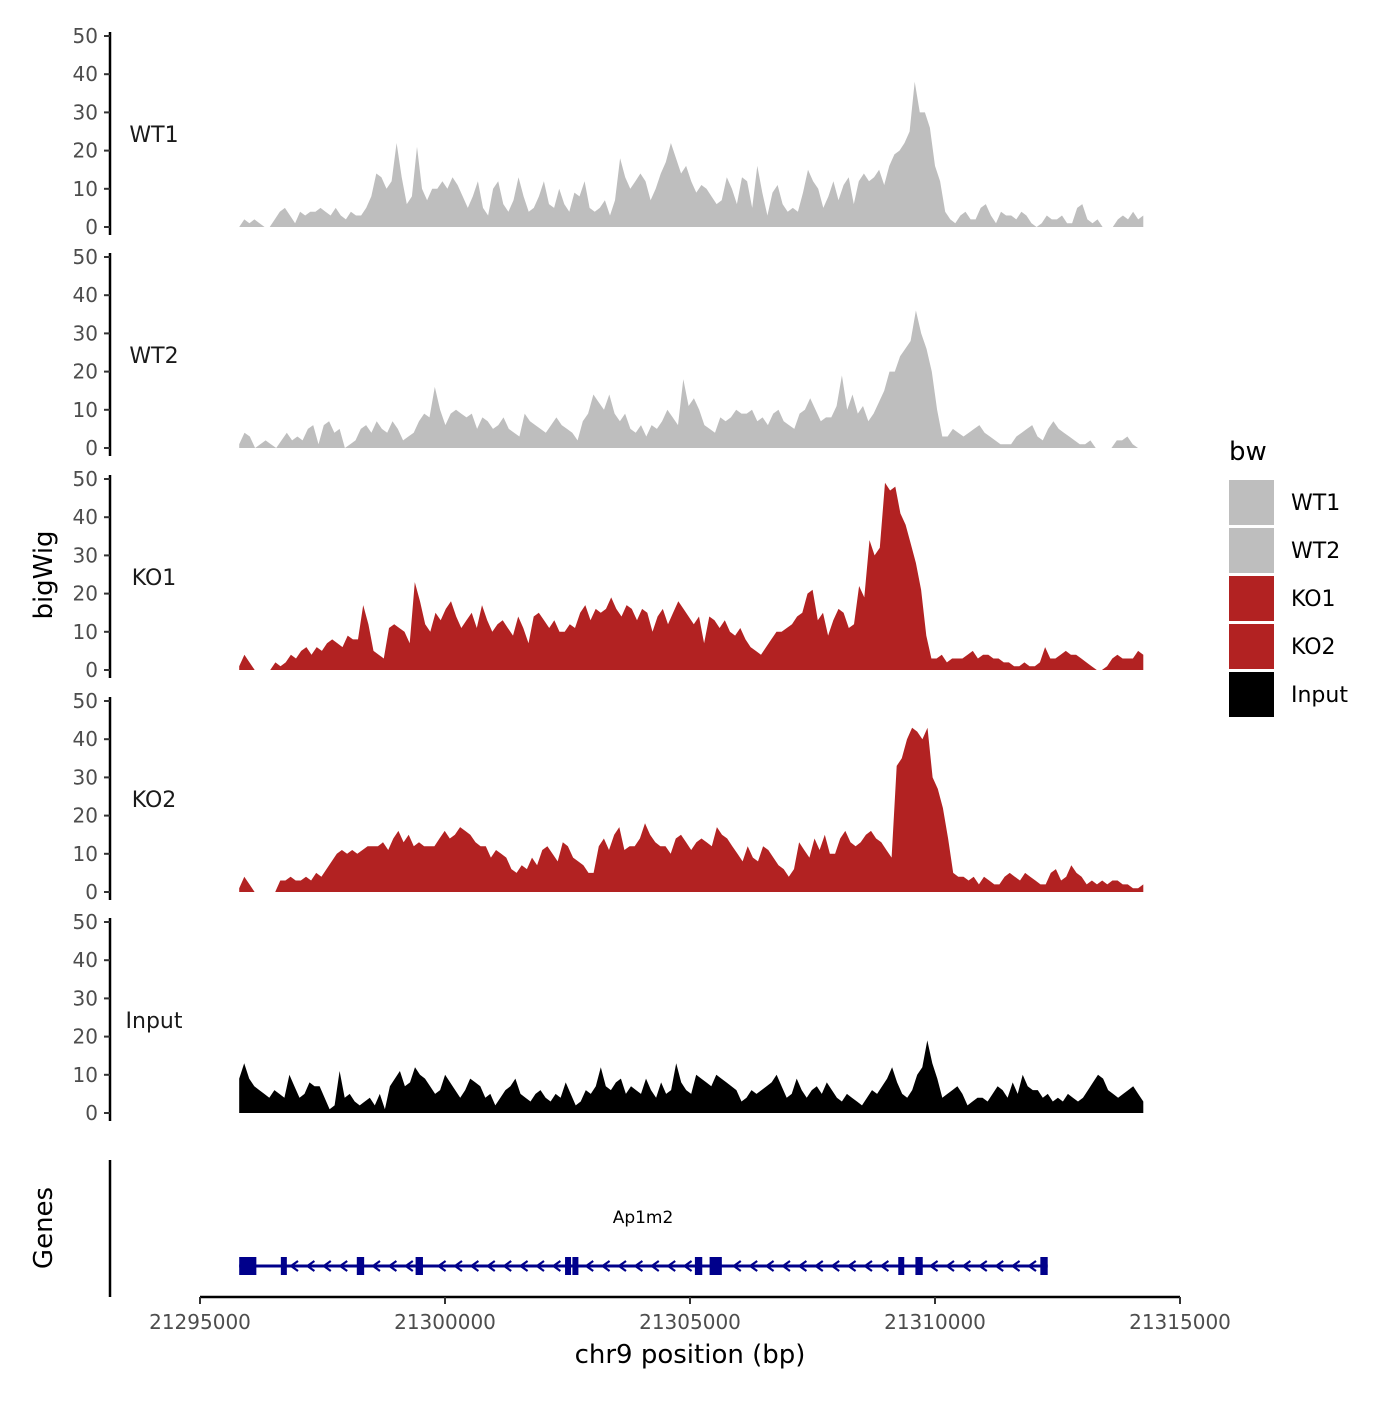  I want to click on legend-label-input: Input, so click(1319, 695).